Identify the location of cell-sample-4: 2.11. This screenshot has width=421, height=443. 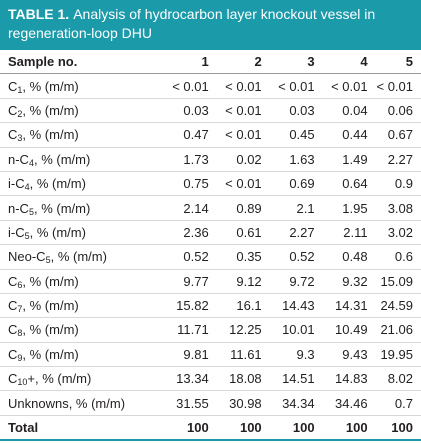
(341, 233).